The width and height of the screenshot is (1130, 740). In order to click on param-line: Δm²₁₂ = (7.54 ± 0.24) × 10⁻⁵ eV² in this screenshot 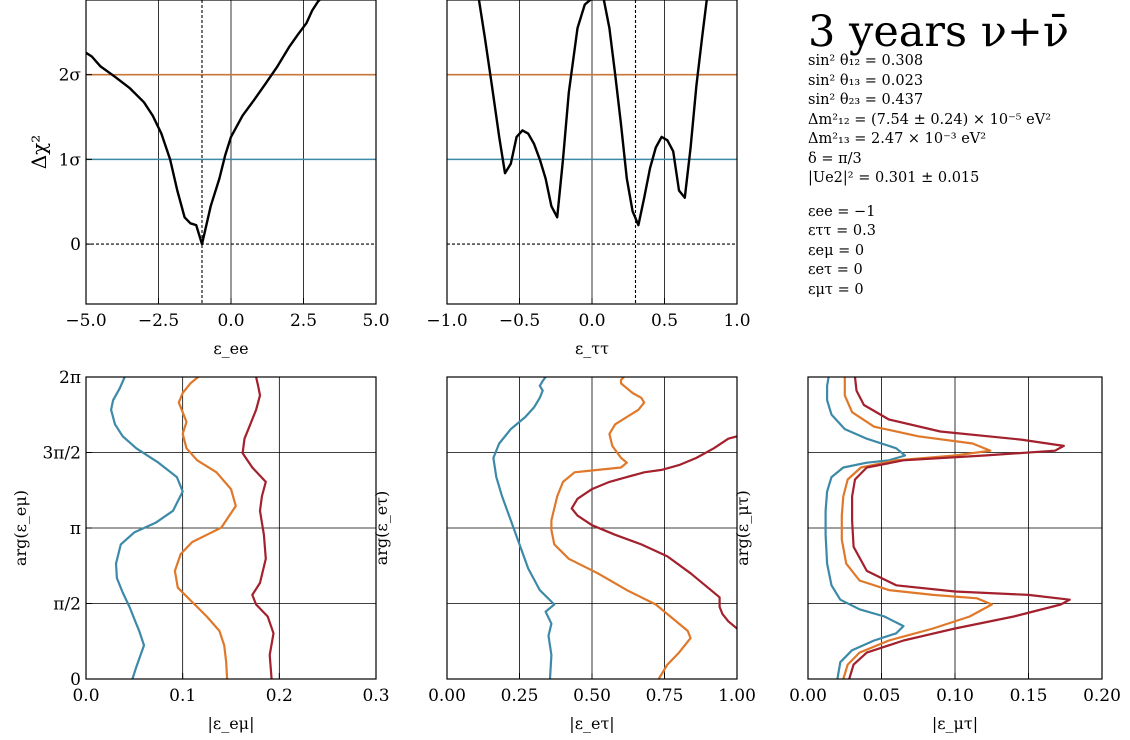, I will do `click(930, 119)`.